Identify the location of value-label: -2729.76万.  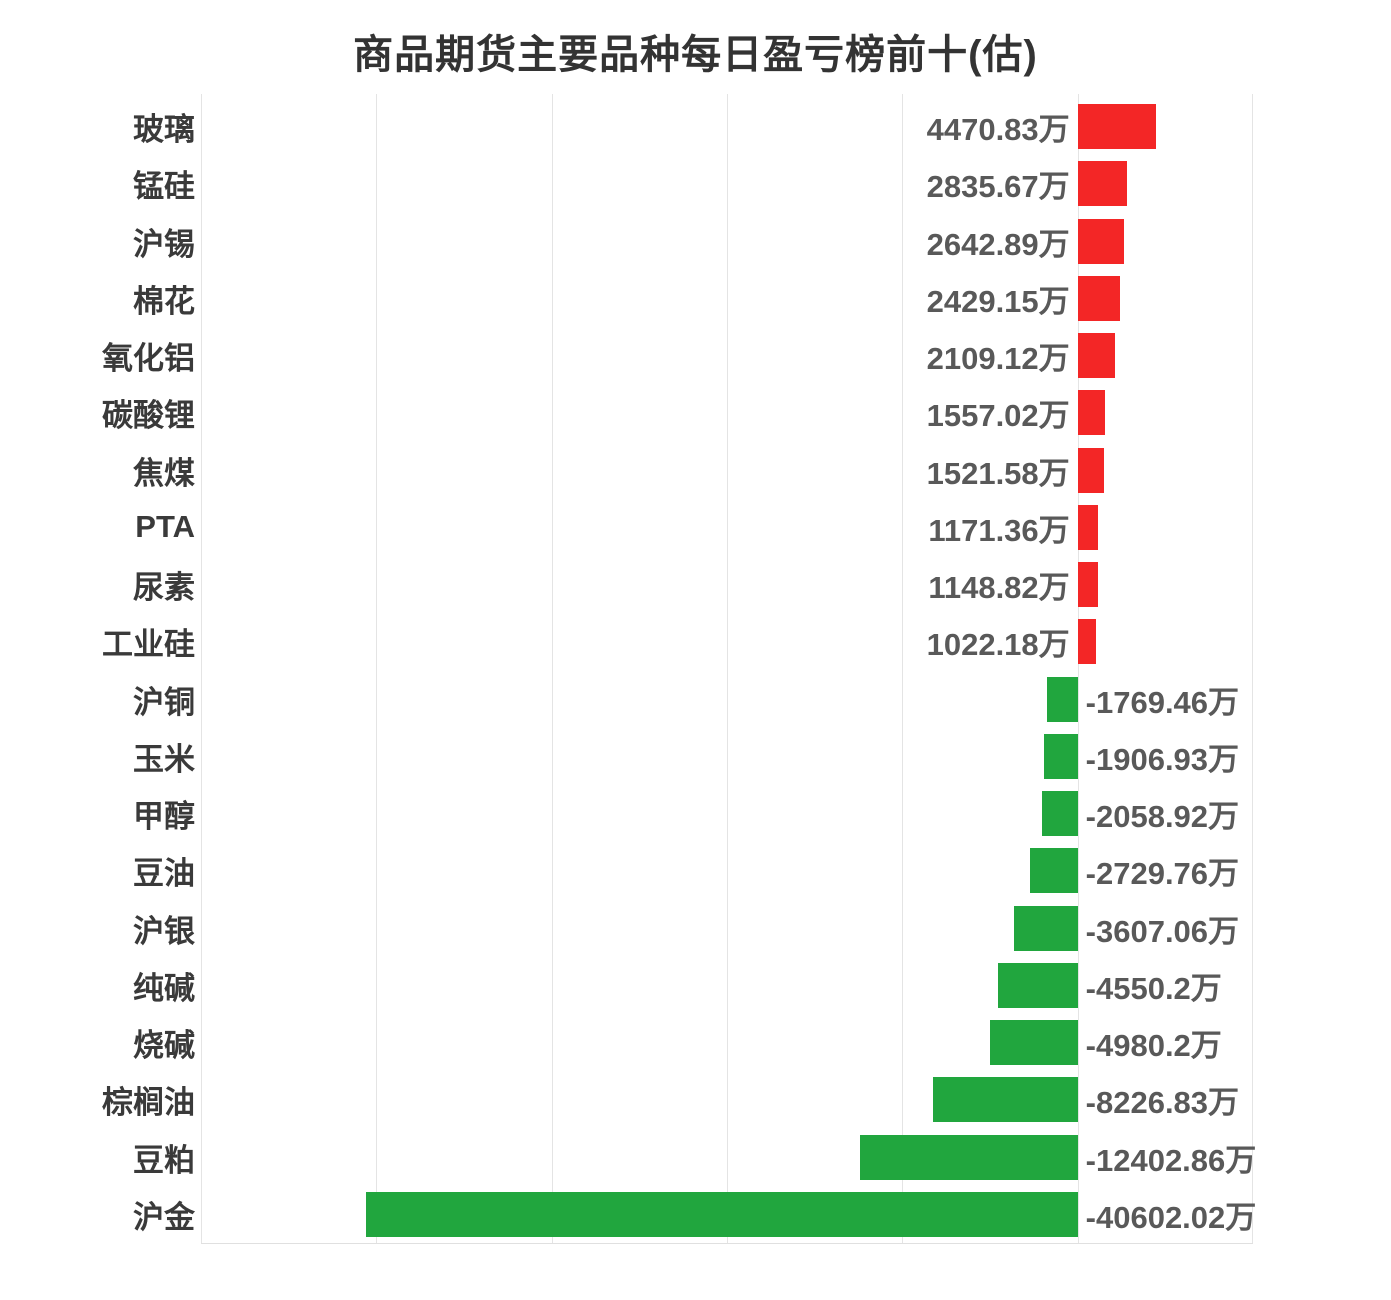
(1162, 874).